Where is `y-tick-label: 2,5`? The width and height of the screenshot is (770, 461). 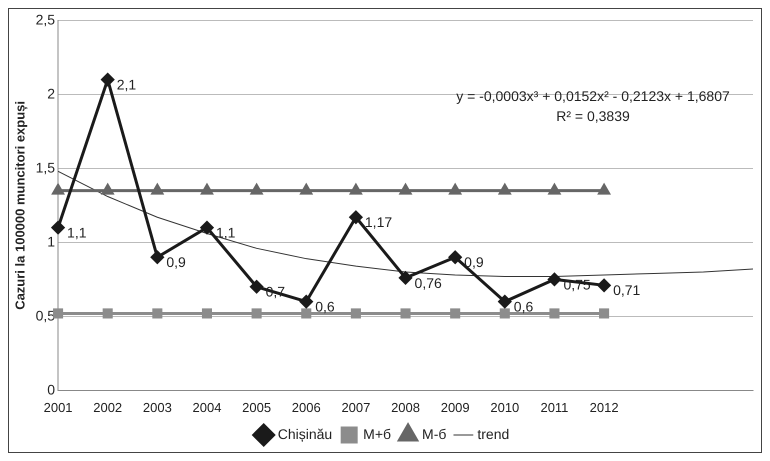
y-tick-label: 2,5 is located at coordinates (46, 19).